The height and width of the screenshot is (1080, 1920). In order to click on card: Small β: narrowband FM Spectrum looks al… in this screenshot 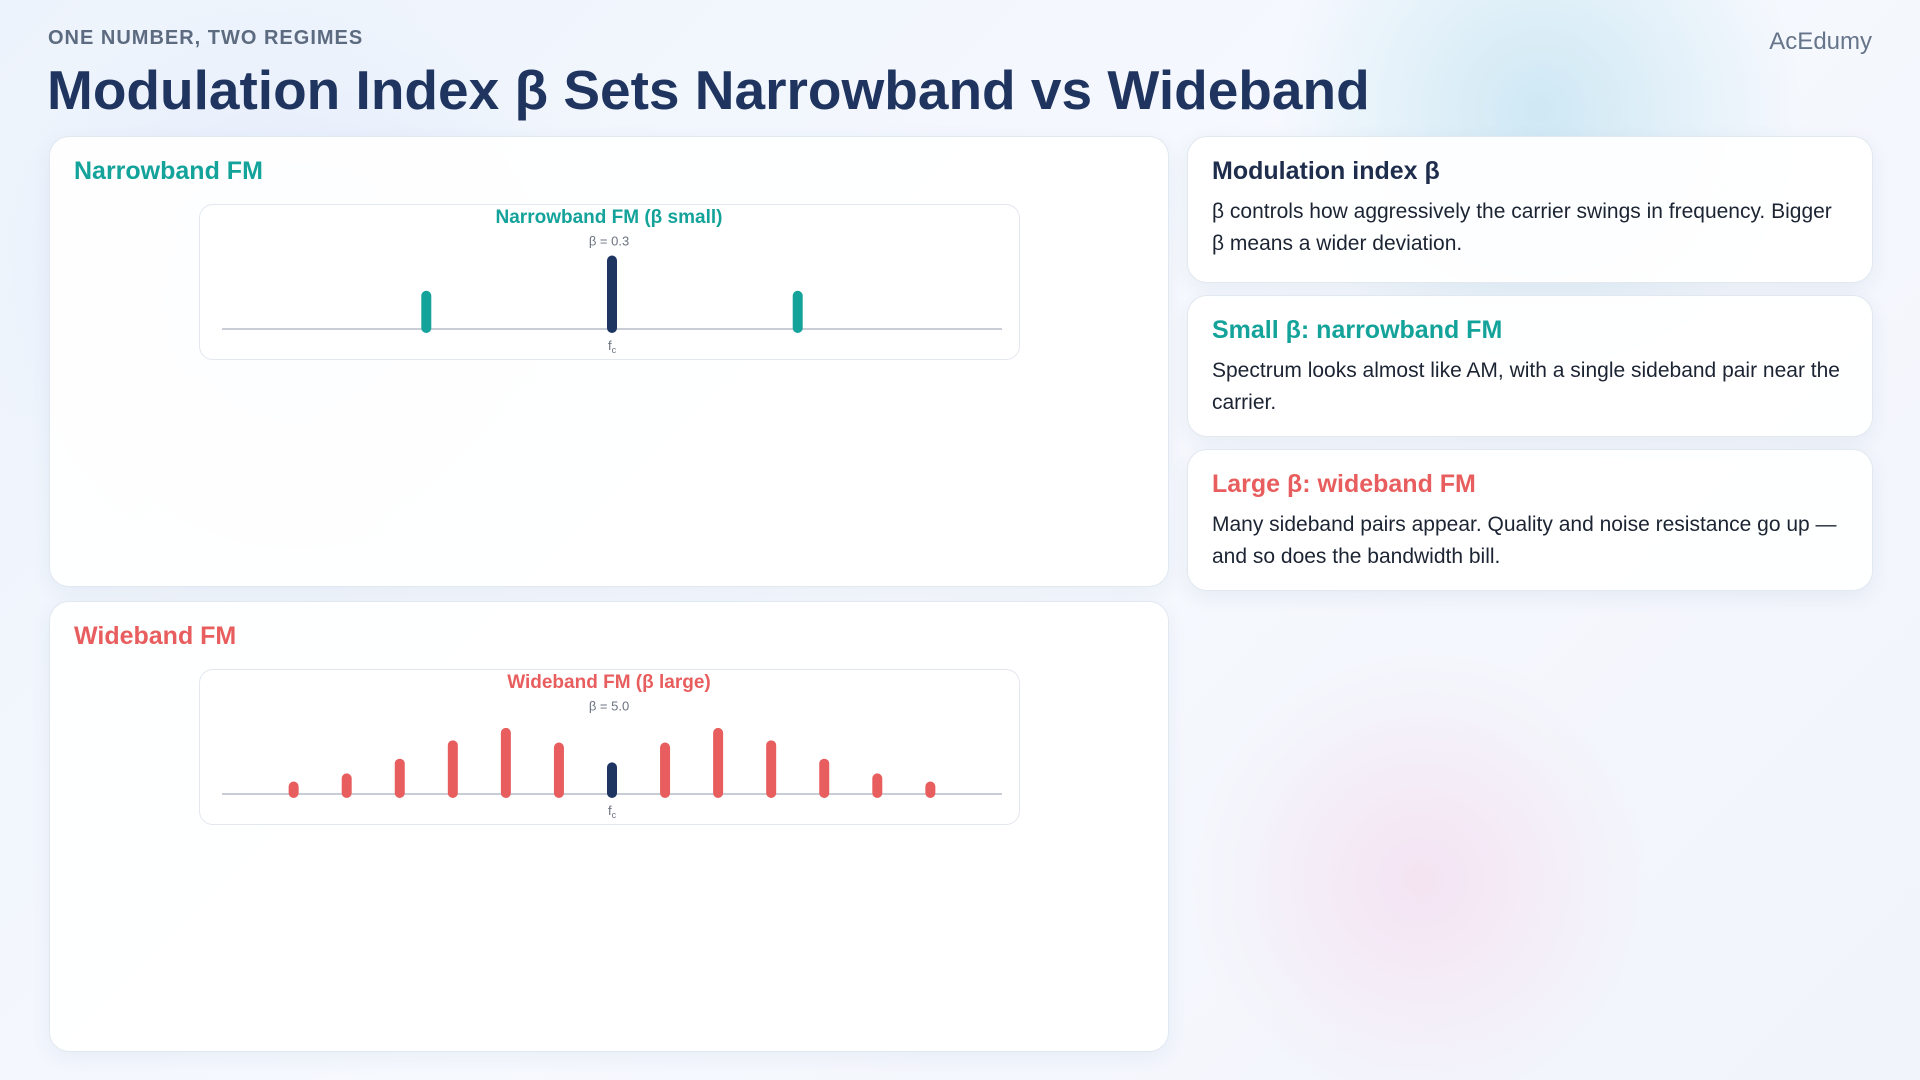, I will do `click(1530, 366)`.